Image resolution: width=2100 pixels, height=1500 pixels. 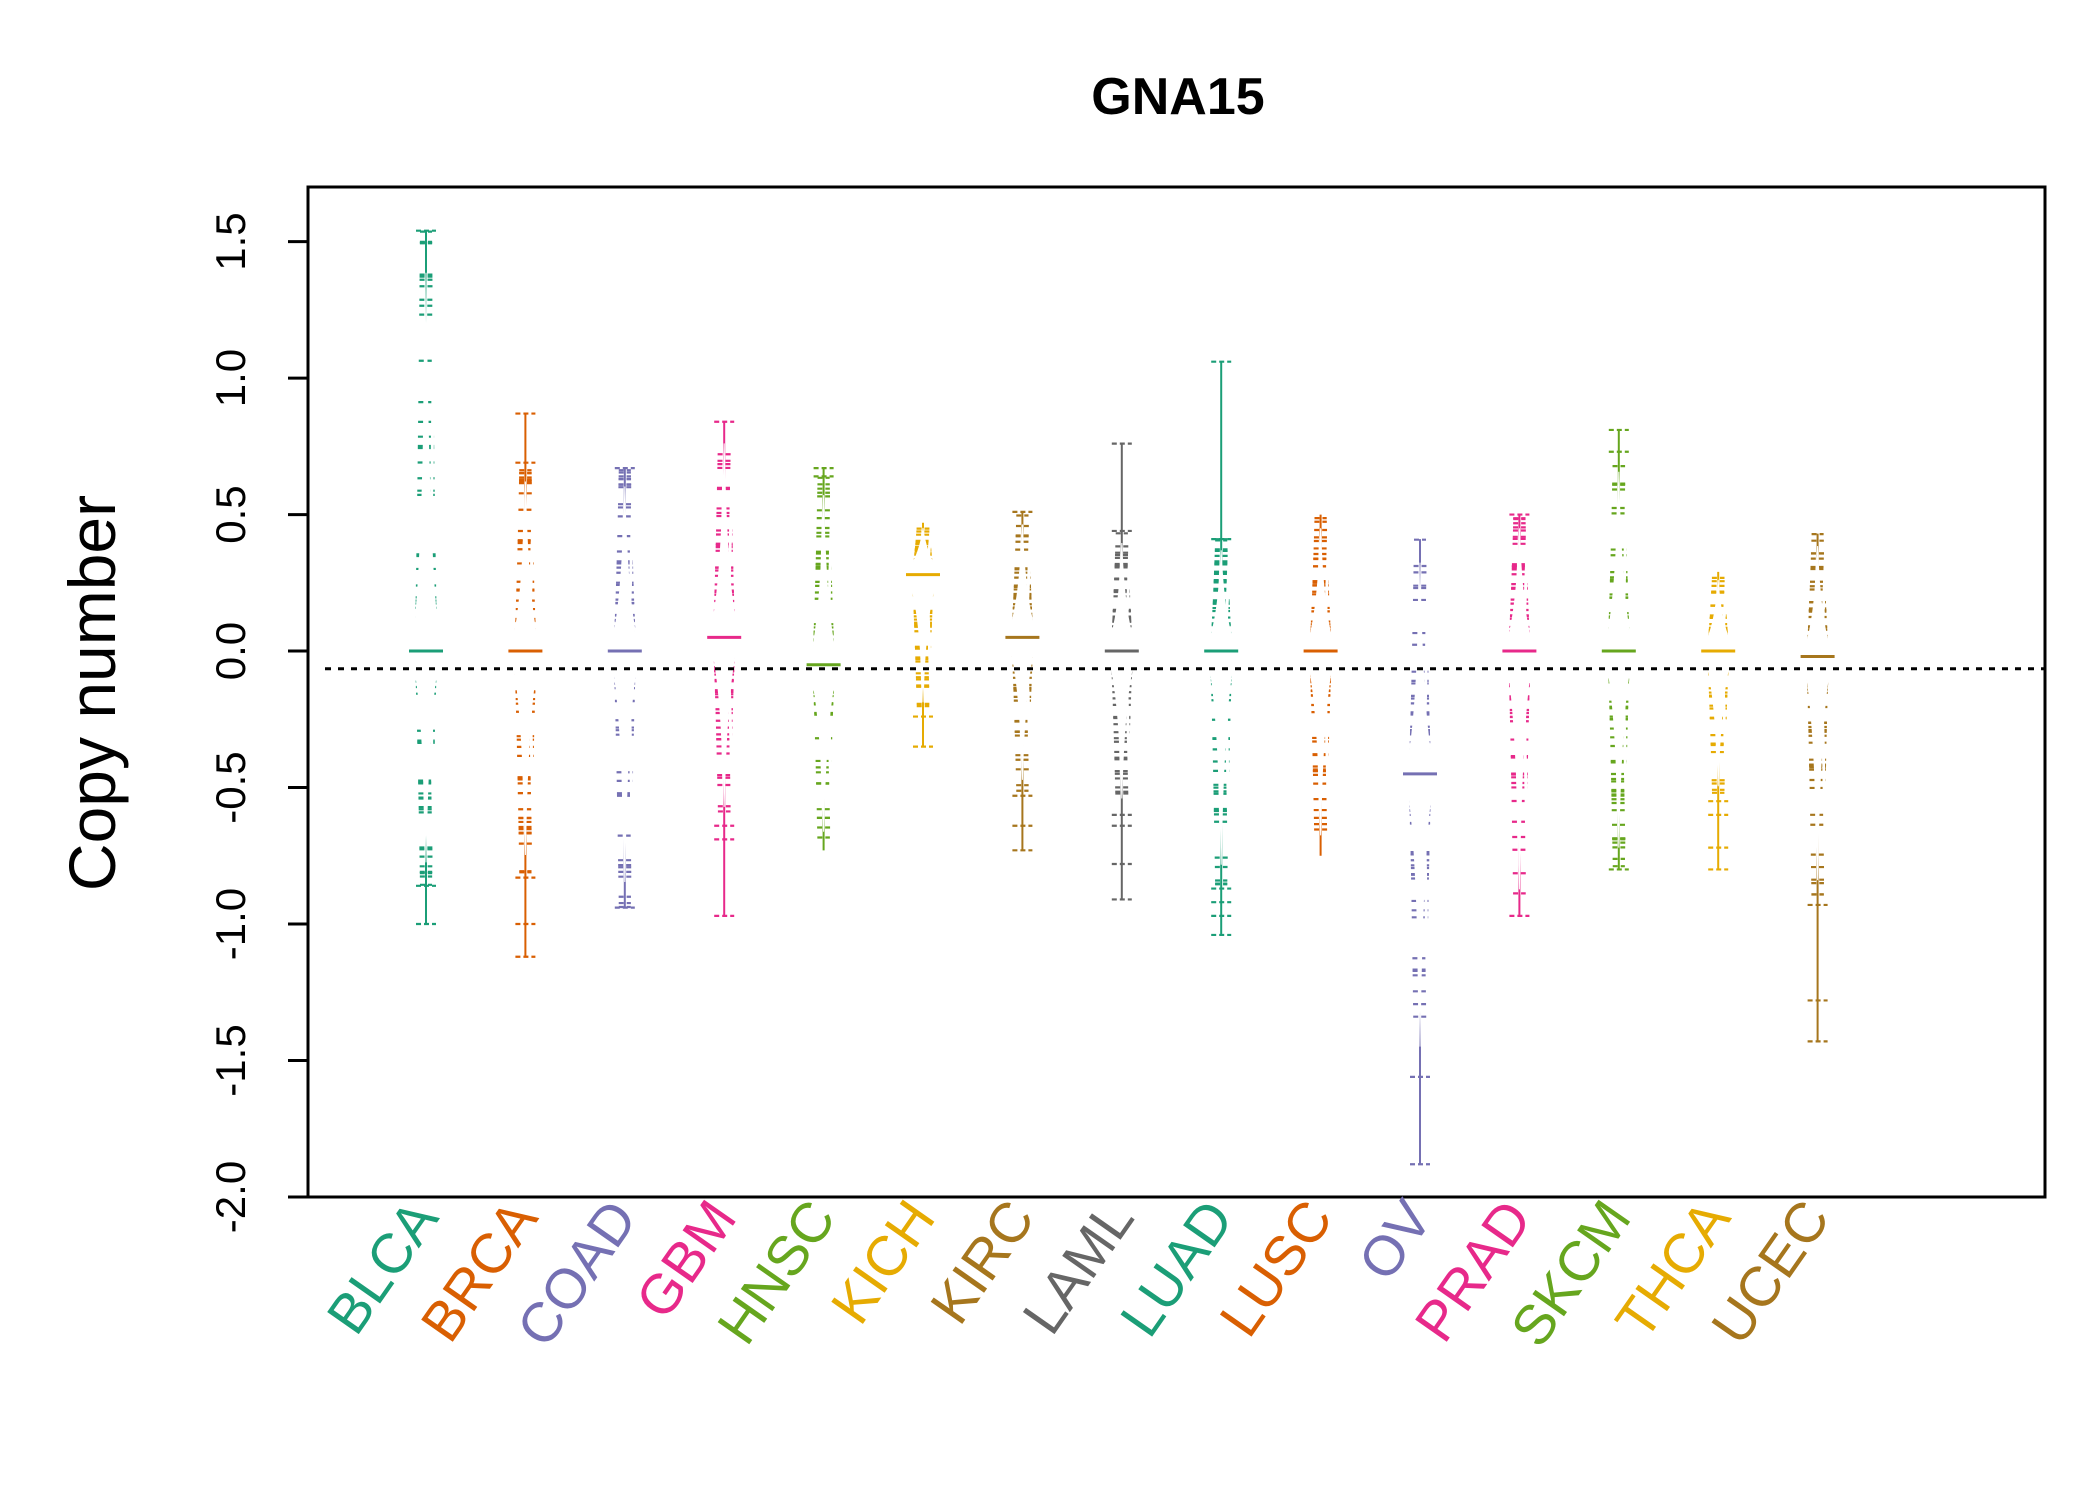 What do you see at coordinates (92, 693) in the screenshot?
I see `y-axis-label: Copy number` at bounding box center [92, 693].